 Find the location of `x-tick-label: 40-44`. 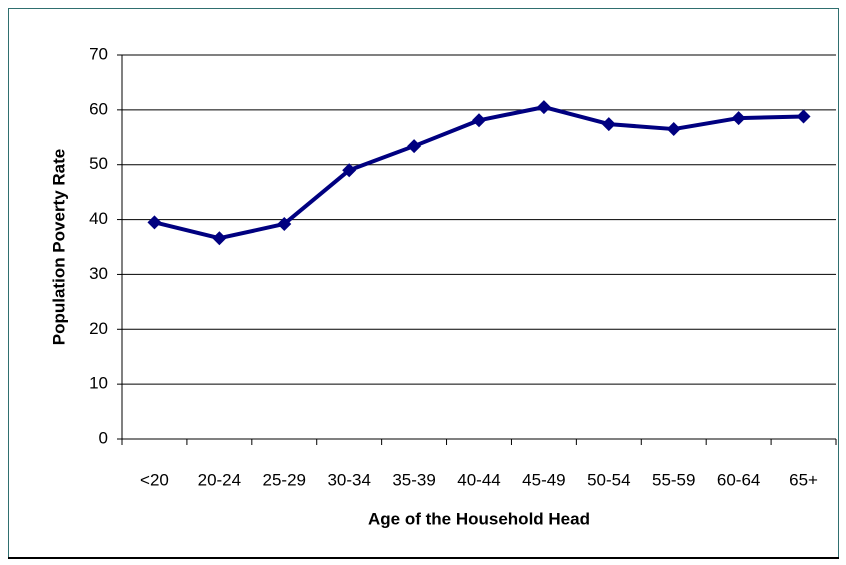

x-tick-label: 40-44 is located at coordinates (478, 479).